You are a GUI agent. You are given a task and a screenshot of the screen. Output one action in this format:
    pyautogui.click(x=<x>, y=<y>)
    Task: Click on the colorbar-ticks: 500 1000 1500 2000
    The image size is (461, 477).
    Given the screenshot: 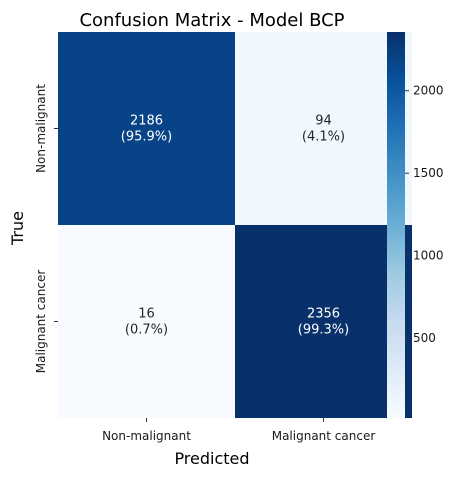 What is the action you would take?
    pyautogui.click(x=424, y=214)
    